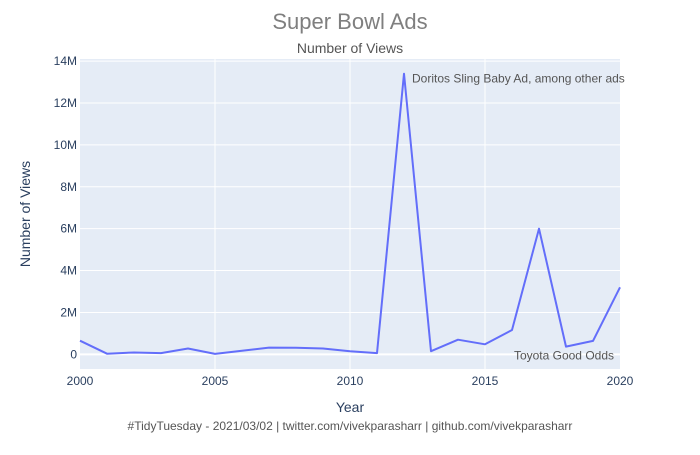 Image resolution: width=700 pixels, height=455 pixels. I want to click on y-tick-label: 8M, so click(68, 187).